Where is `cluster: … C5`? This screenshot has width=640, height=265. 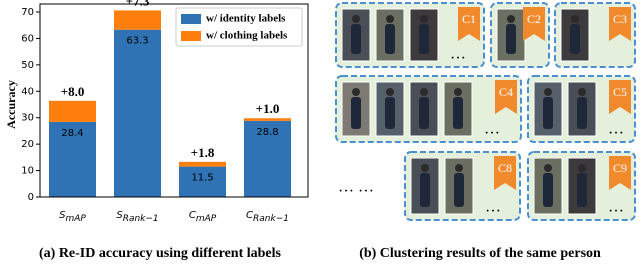
cluster: … C5 is located at coordinates (581, 109).